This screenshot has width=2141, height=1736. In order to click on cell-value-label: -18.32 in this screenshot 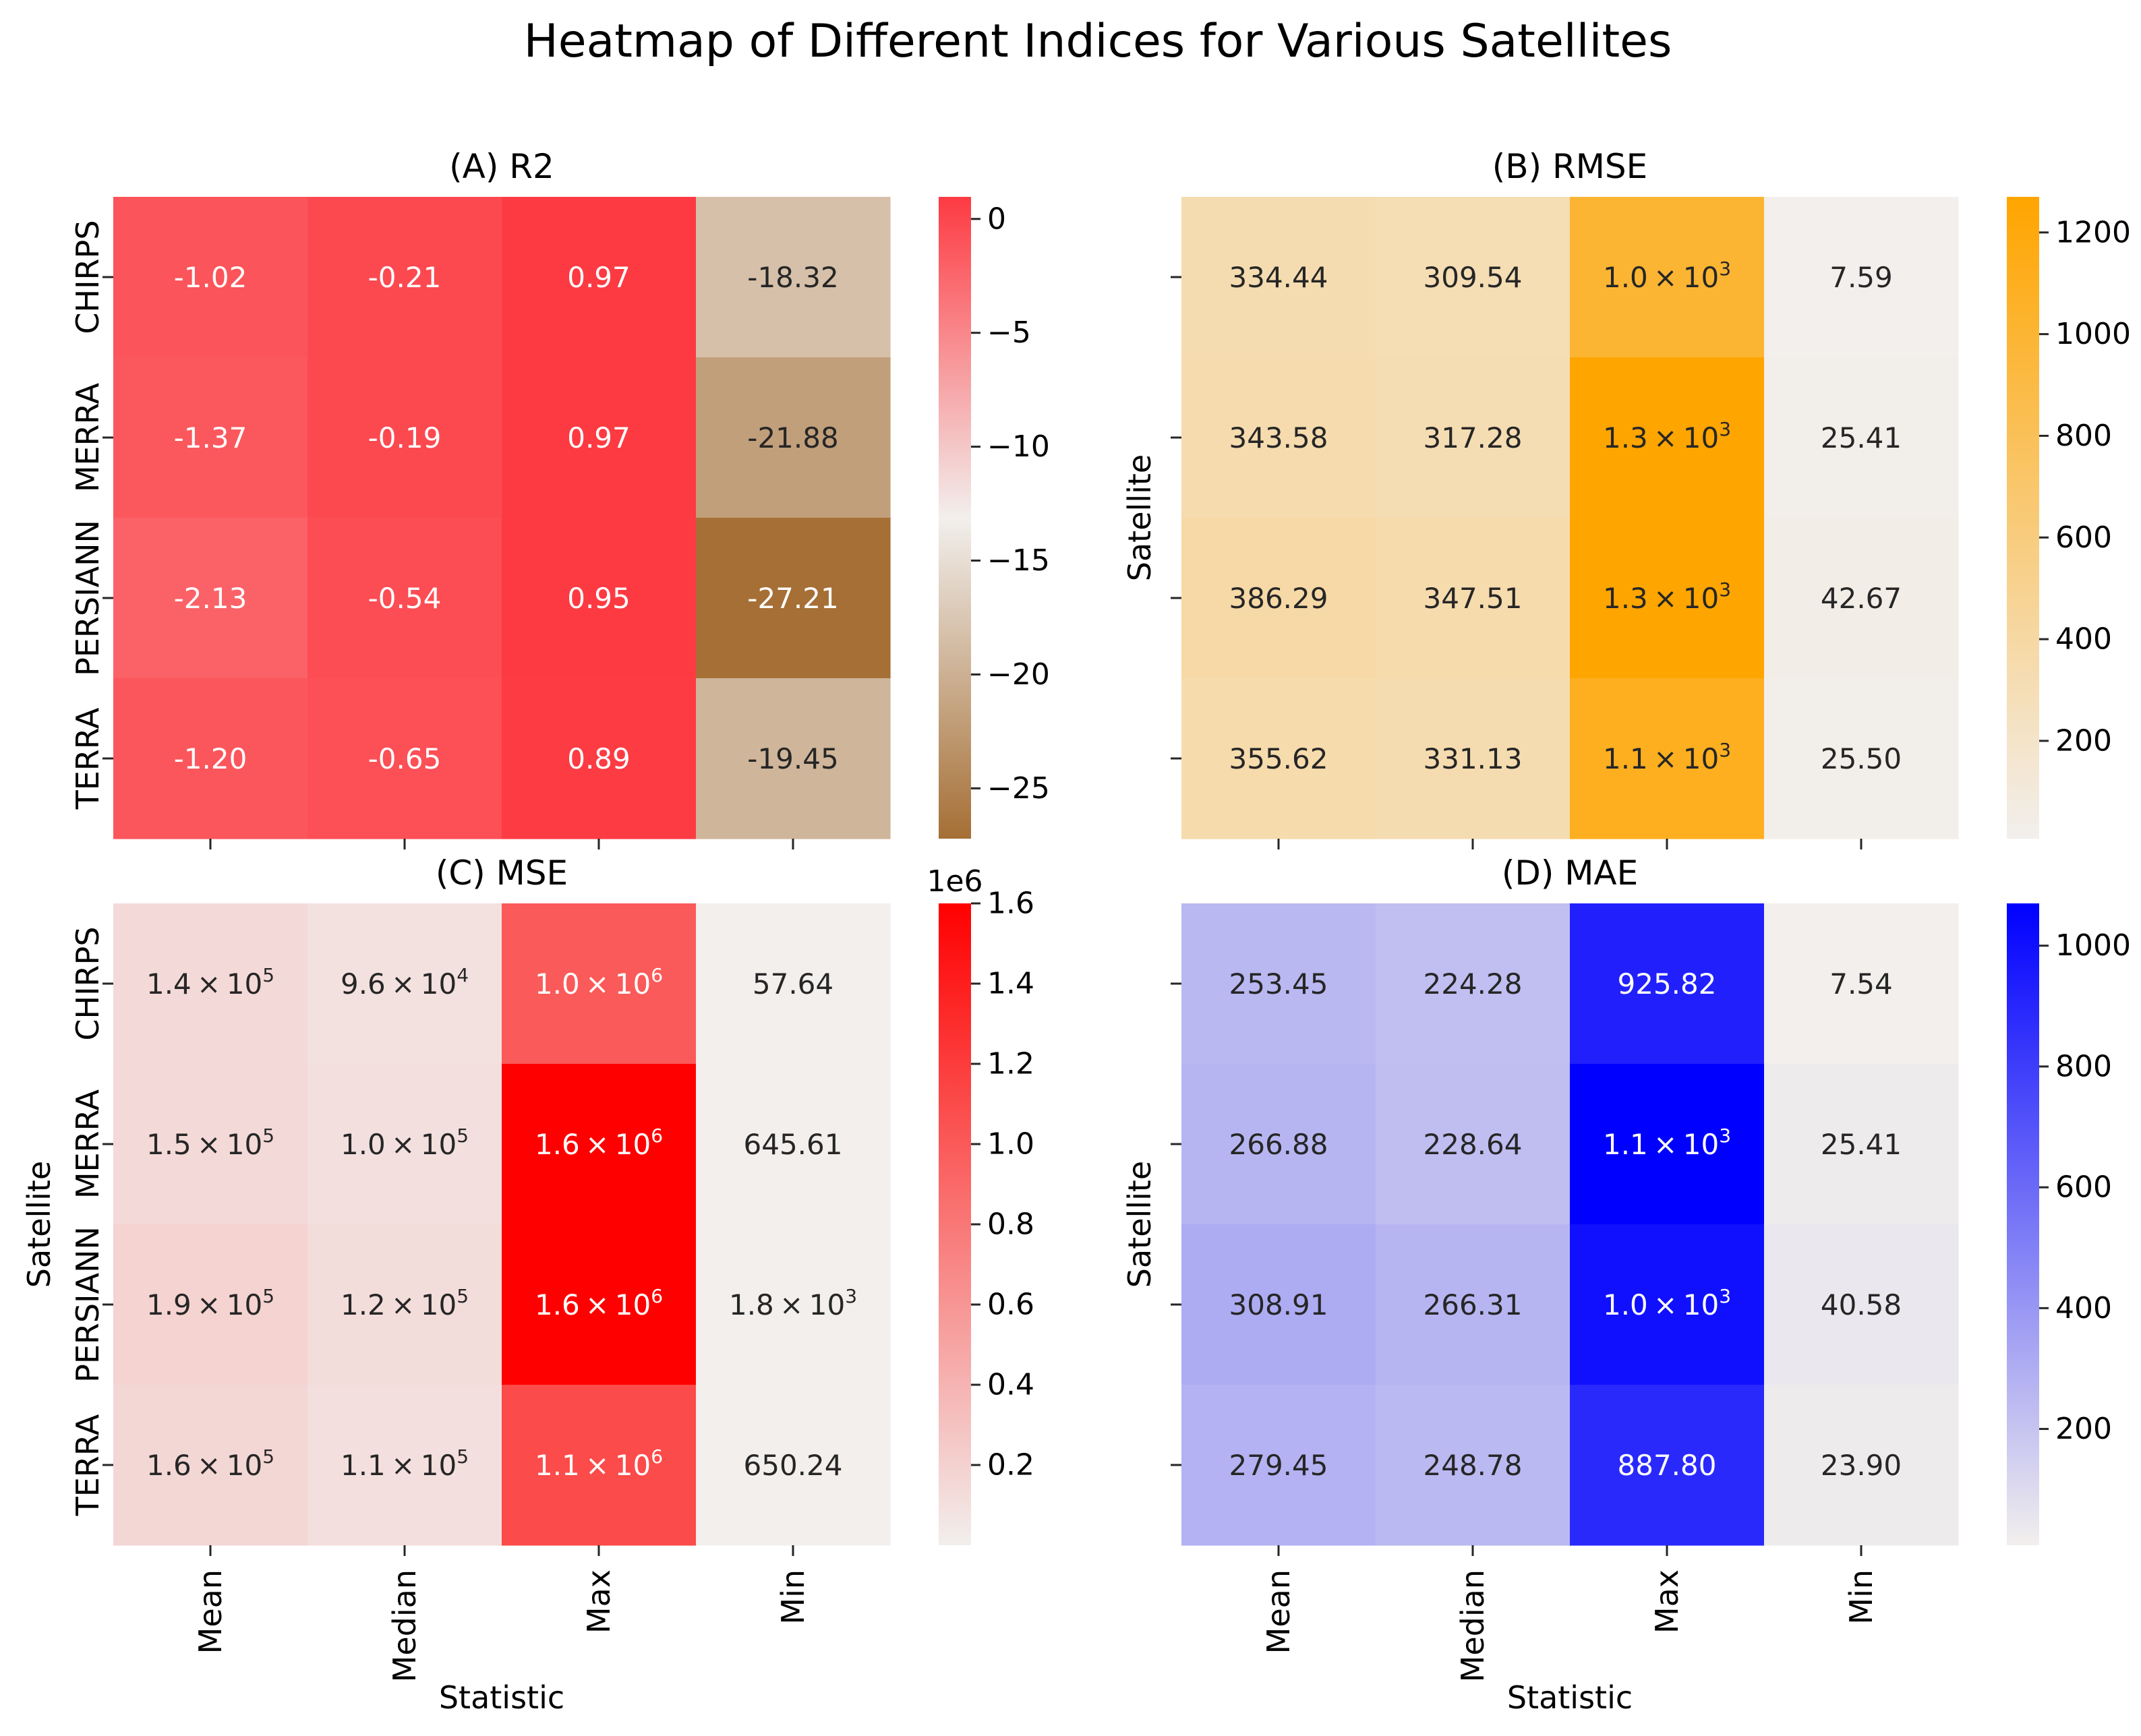, I will do `click(792, 277)`.